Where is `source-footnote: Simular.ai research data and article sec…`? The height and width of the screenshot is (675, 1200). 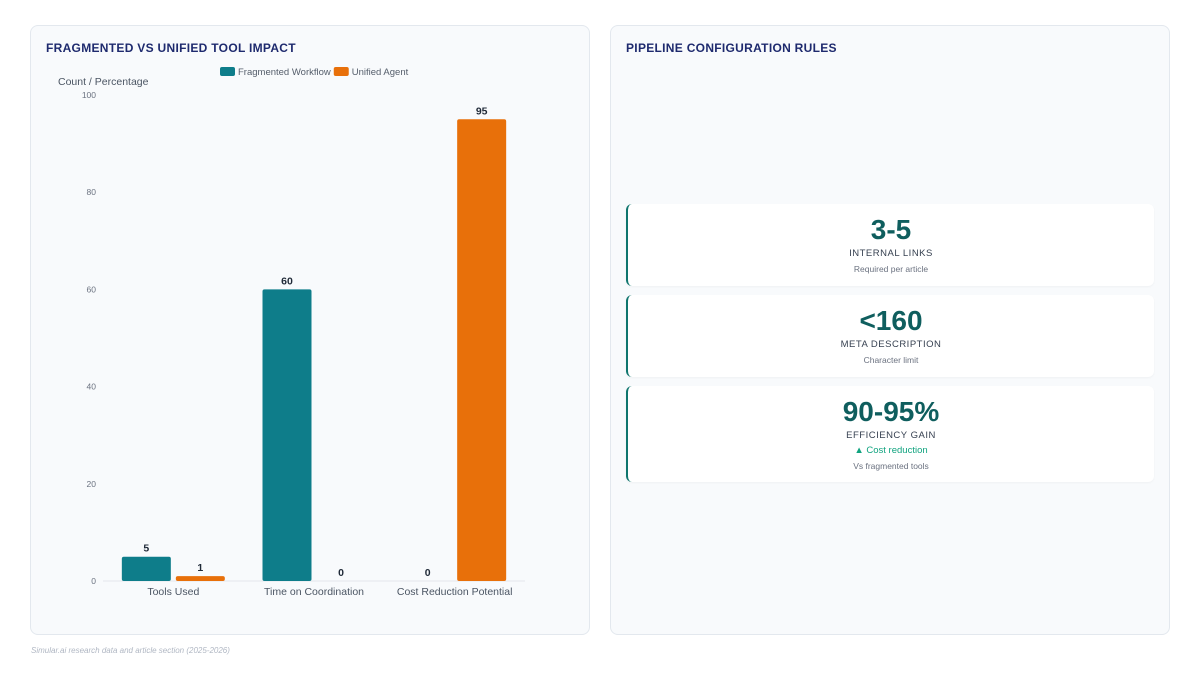
source-footnote: Simular.ai research data and article sec… is located at coordinates (130, 650).